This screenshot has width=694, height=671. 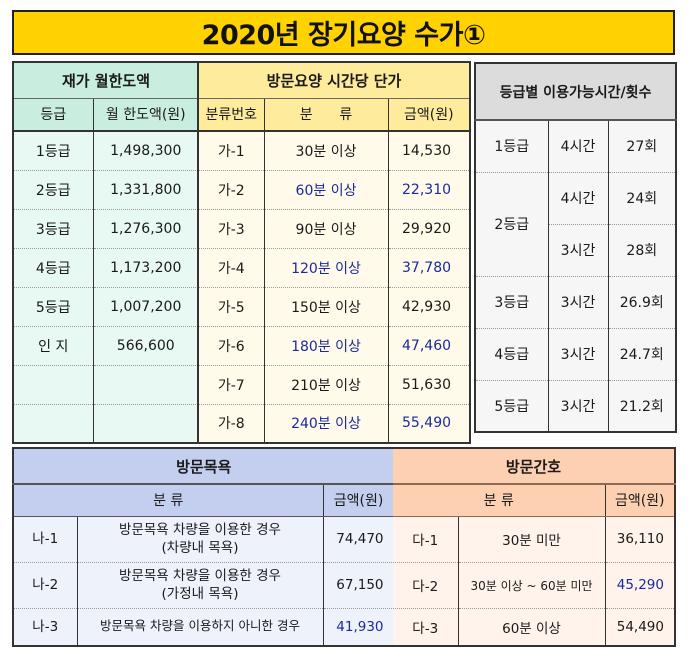 What do you see at coordinates (53, 268) in the screenshot?
I see `grade-cell: 4등급` at bounding box center [53, 268].